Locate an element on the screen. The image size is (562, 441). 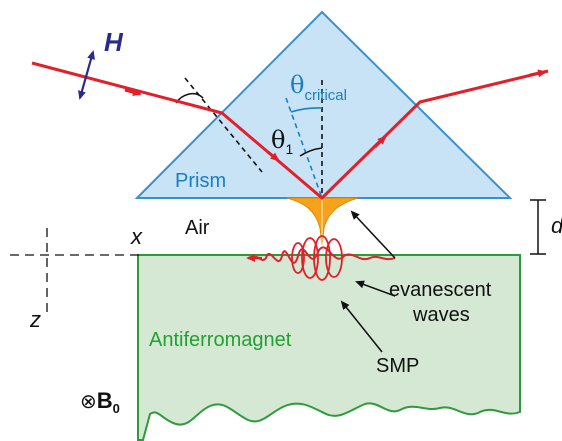
beam-arrow-down is located at coordinates (273, 156).